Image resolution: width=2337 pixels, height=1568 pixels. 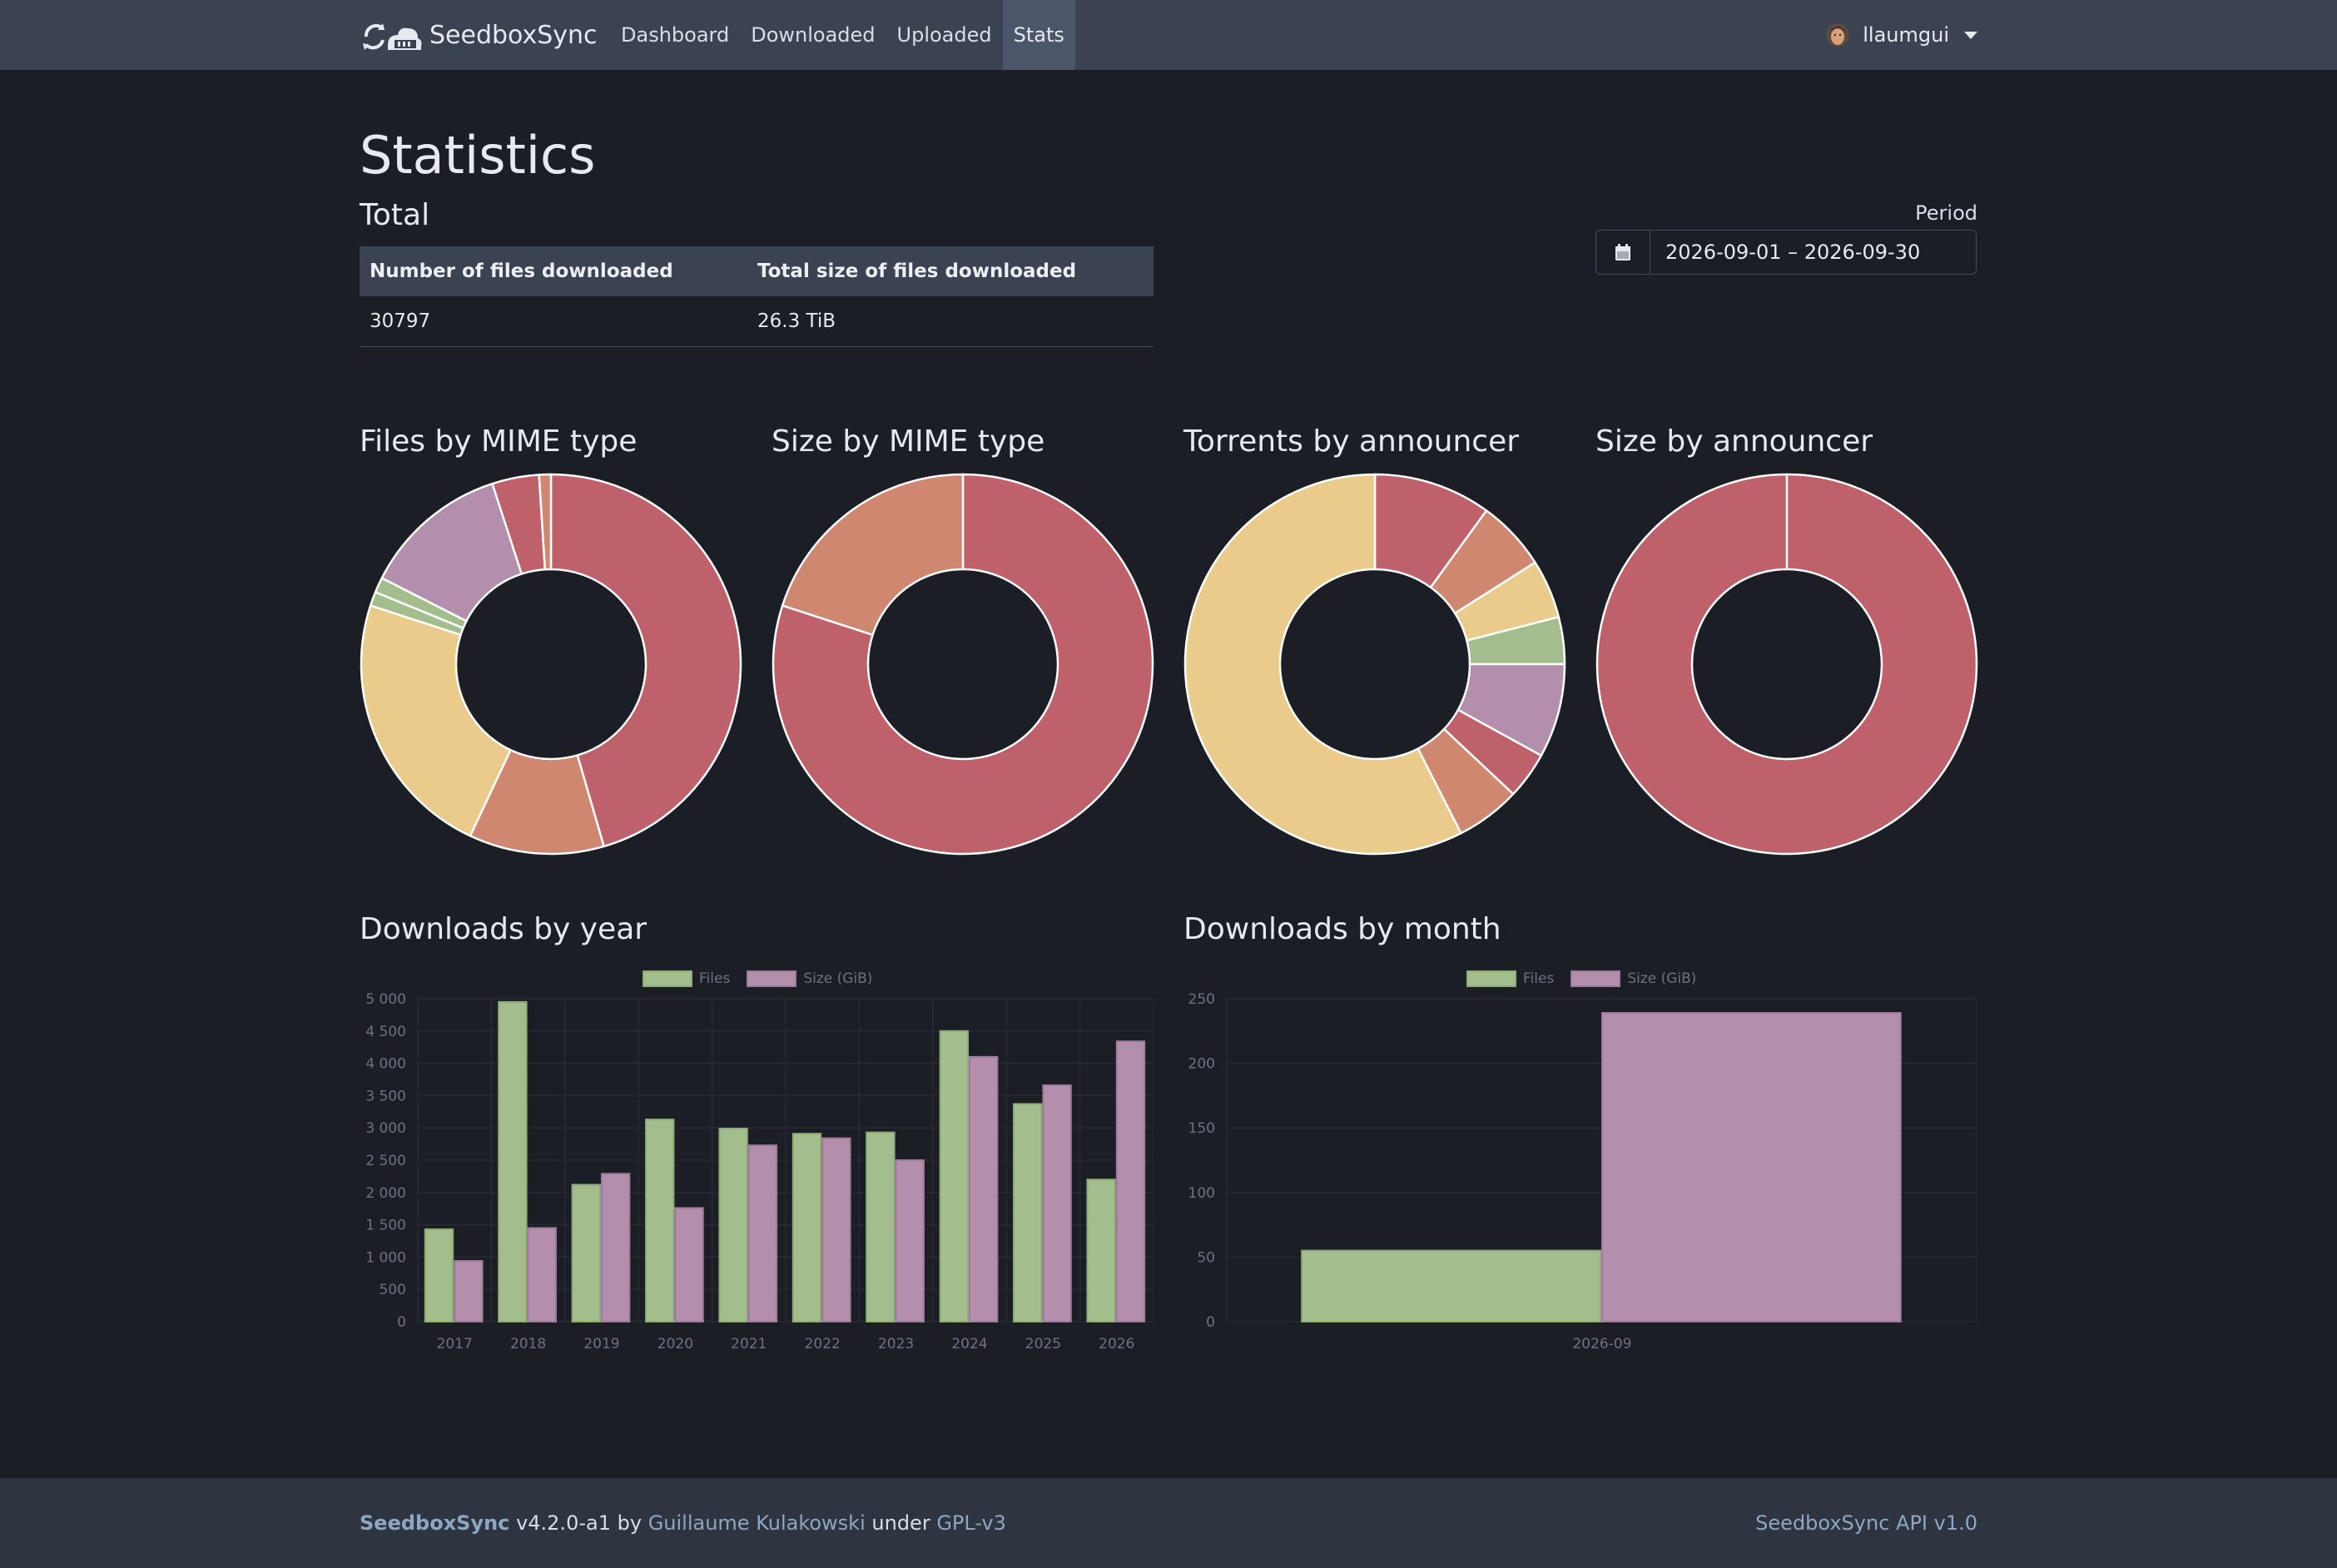 What do you see at coordinates (951, 321) in the screenshot?
I see `files-size-value: 26.3 TiB` at bounding box center [951, 321].